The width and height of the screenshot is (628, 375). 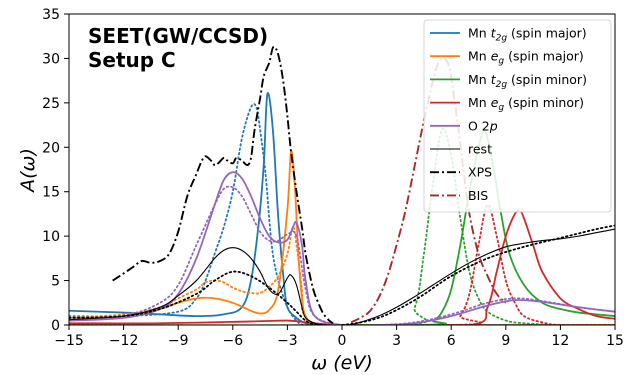 What do you see at coordinates (526, 104) in the screenshot?
I see `legend-label: Mn eg (spin minor)` at bounding box center [526, 104].